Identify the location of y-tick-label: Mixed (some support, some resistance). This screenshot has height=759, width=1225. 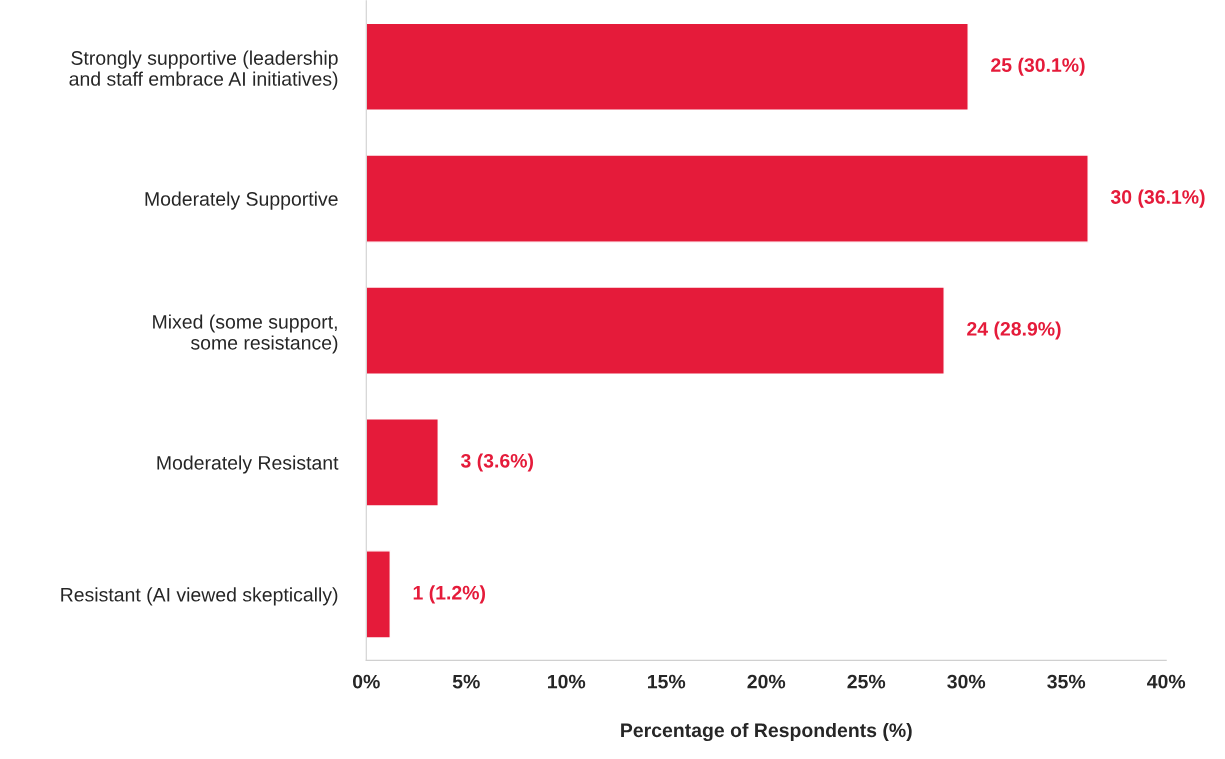
(245, 334).